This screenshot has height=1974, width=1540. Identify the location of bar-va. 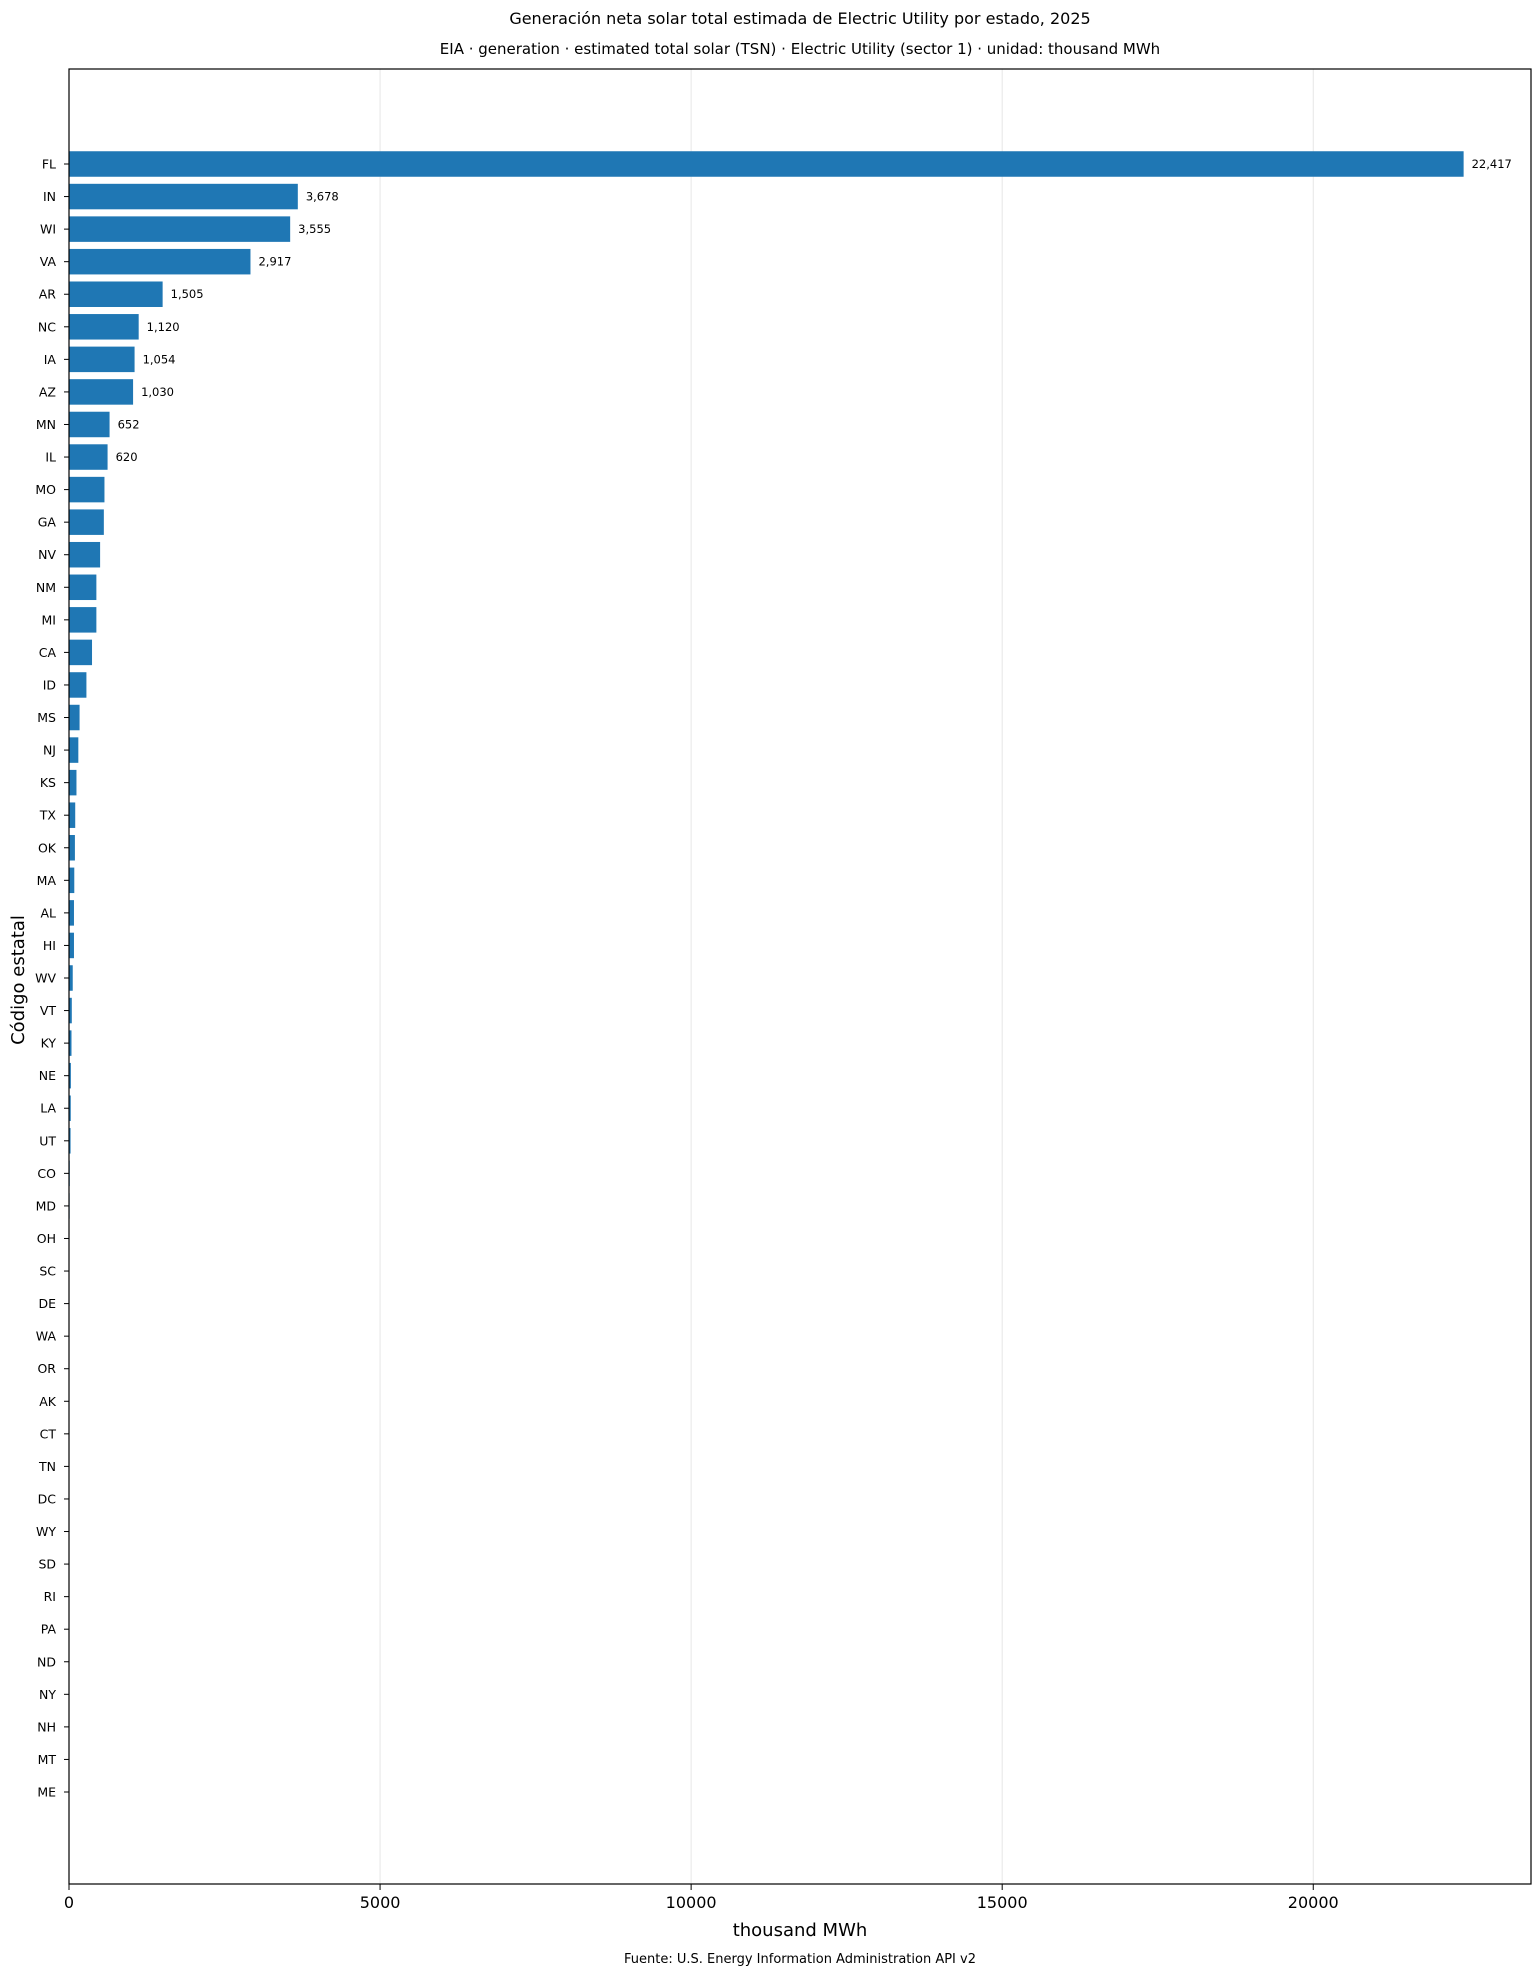
(160, 261).